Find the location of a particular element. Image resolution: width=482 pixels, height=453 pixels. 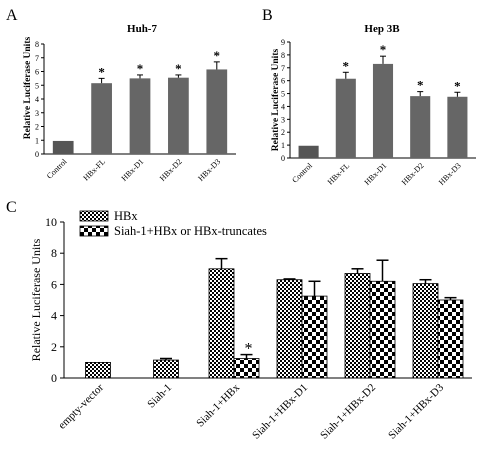

panel-b-x-tick-label: HBx-D2 is located at coordinates (413, 174).